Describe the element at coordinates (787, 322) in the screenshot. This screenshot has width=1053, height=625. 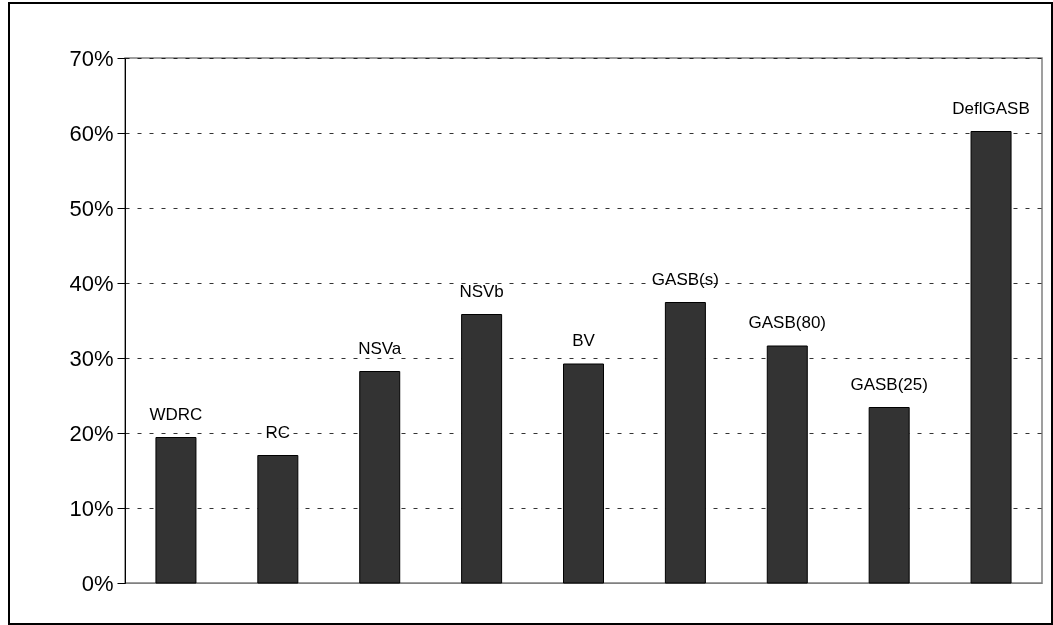
I see `x-tick-label: GASB(80)` at that location.